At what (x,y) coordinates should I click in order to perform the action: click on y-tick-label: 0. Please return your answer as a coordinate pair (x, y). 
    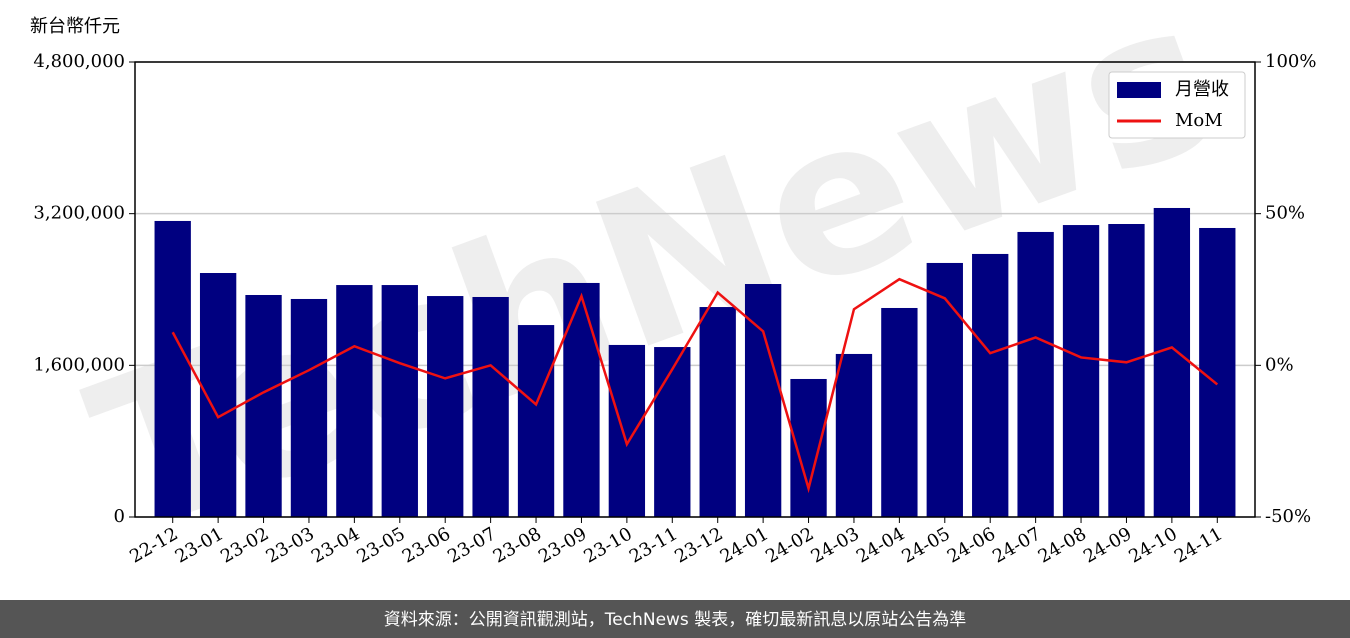
    Looking at the image, I should click on (119, 516).